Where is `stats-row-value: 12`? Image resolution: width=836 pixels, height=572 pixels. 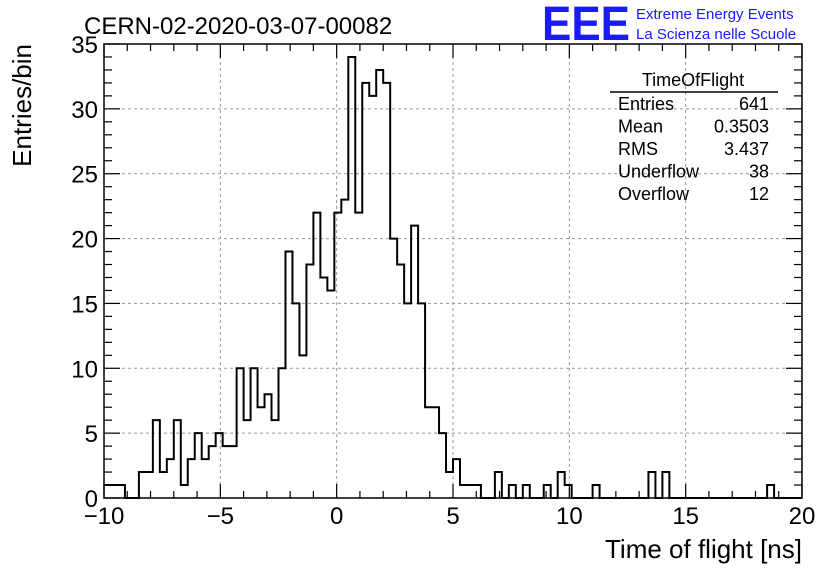 stats-row-value: 12 is located at coordinates (759, 194).